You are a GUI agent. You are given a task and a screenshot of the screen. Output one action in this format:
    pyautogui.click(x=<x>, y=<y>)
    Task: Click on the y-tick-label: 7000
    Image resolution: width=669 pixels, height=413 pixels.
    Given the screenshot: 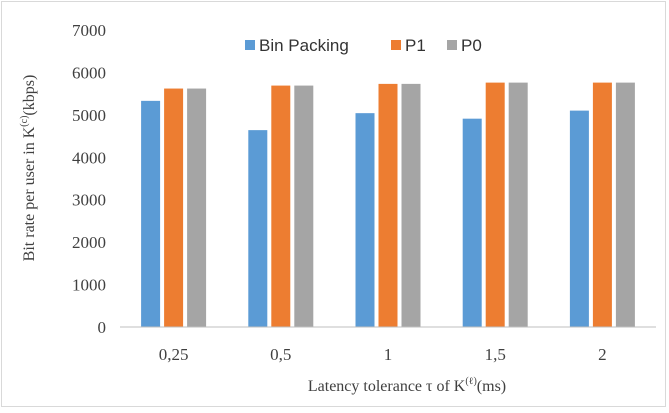 What is the action you would take?
    pyautogui.click(x=89, y=30)
    